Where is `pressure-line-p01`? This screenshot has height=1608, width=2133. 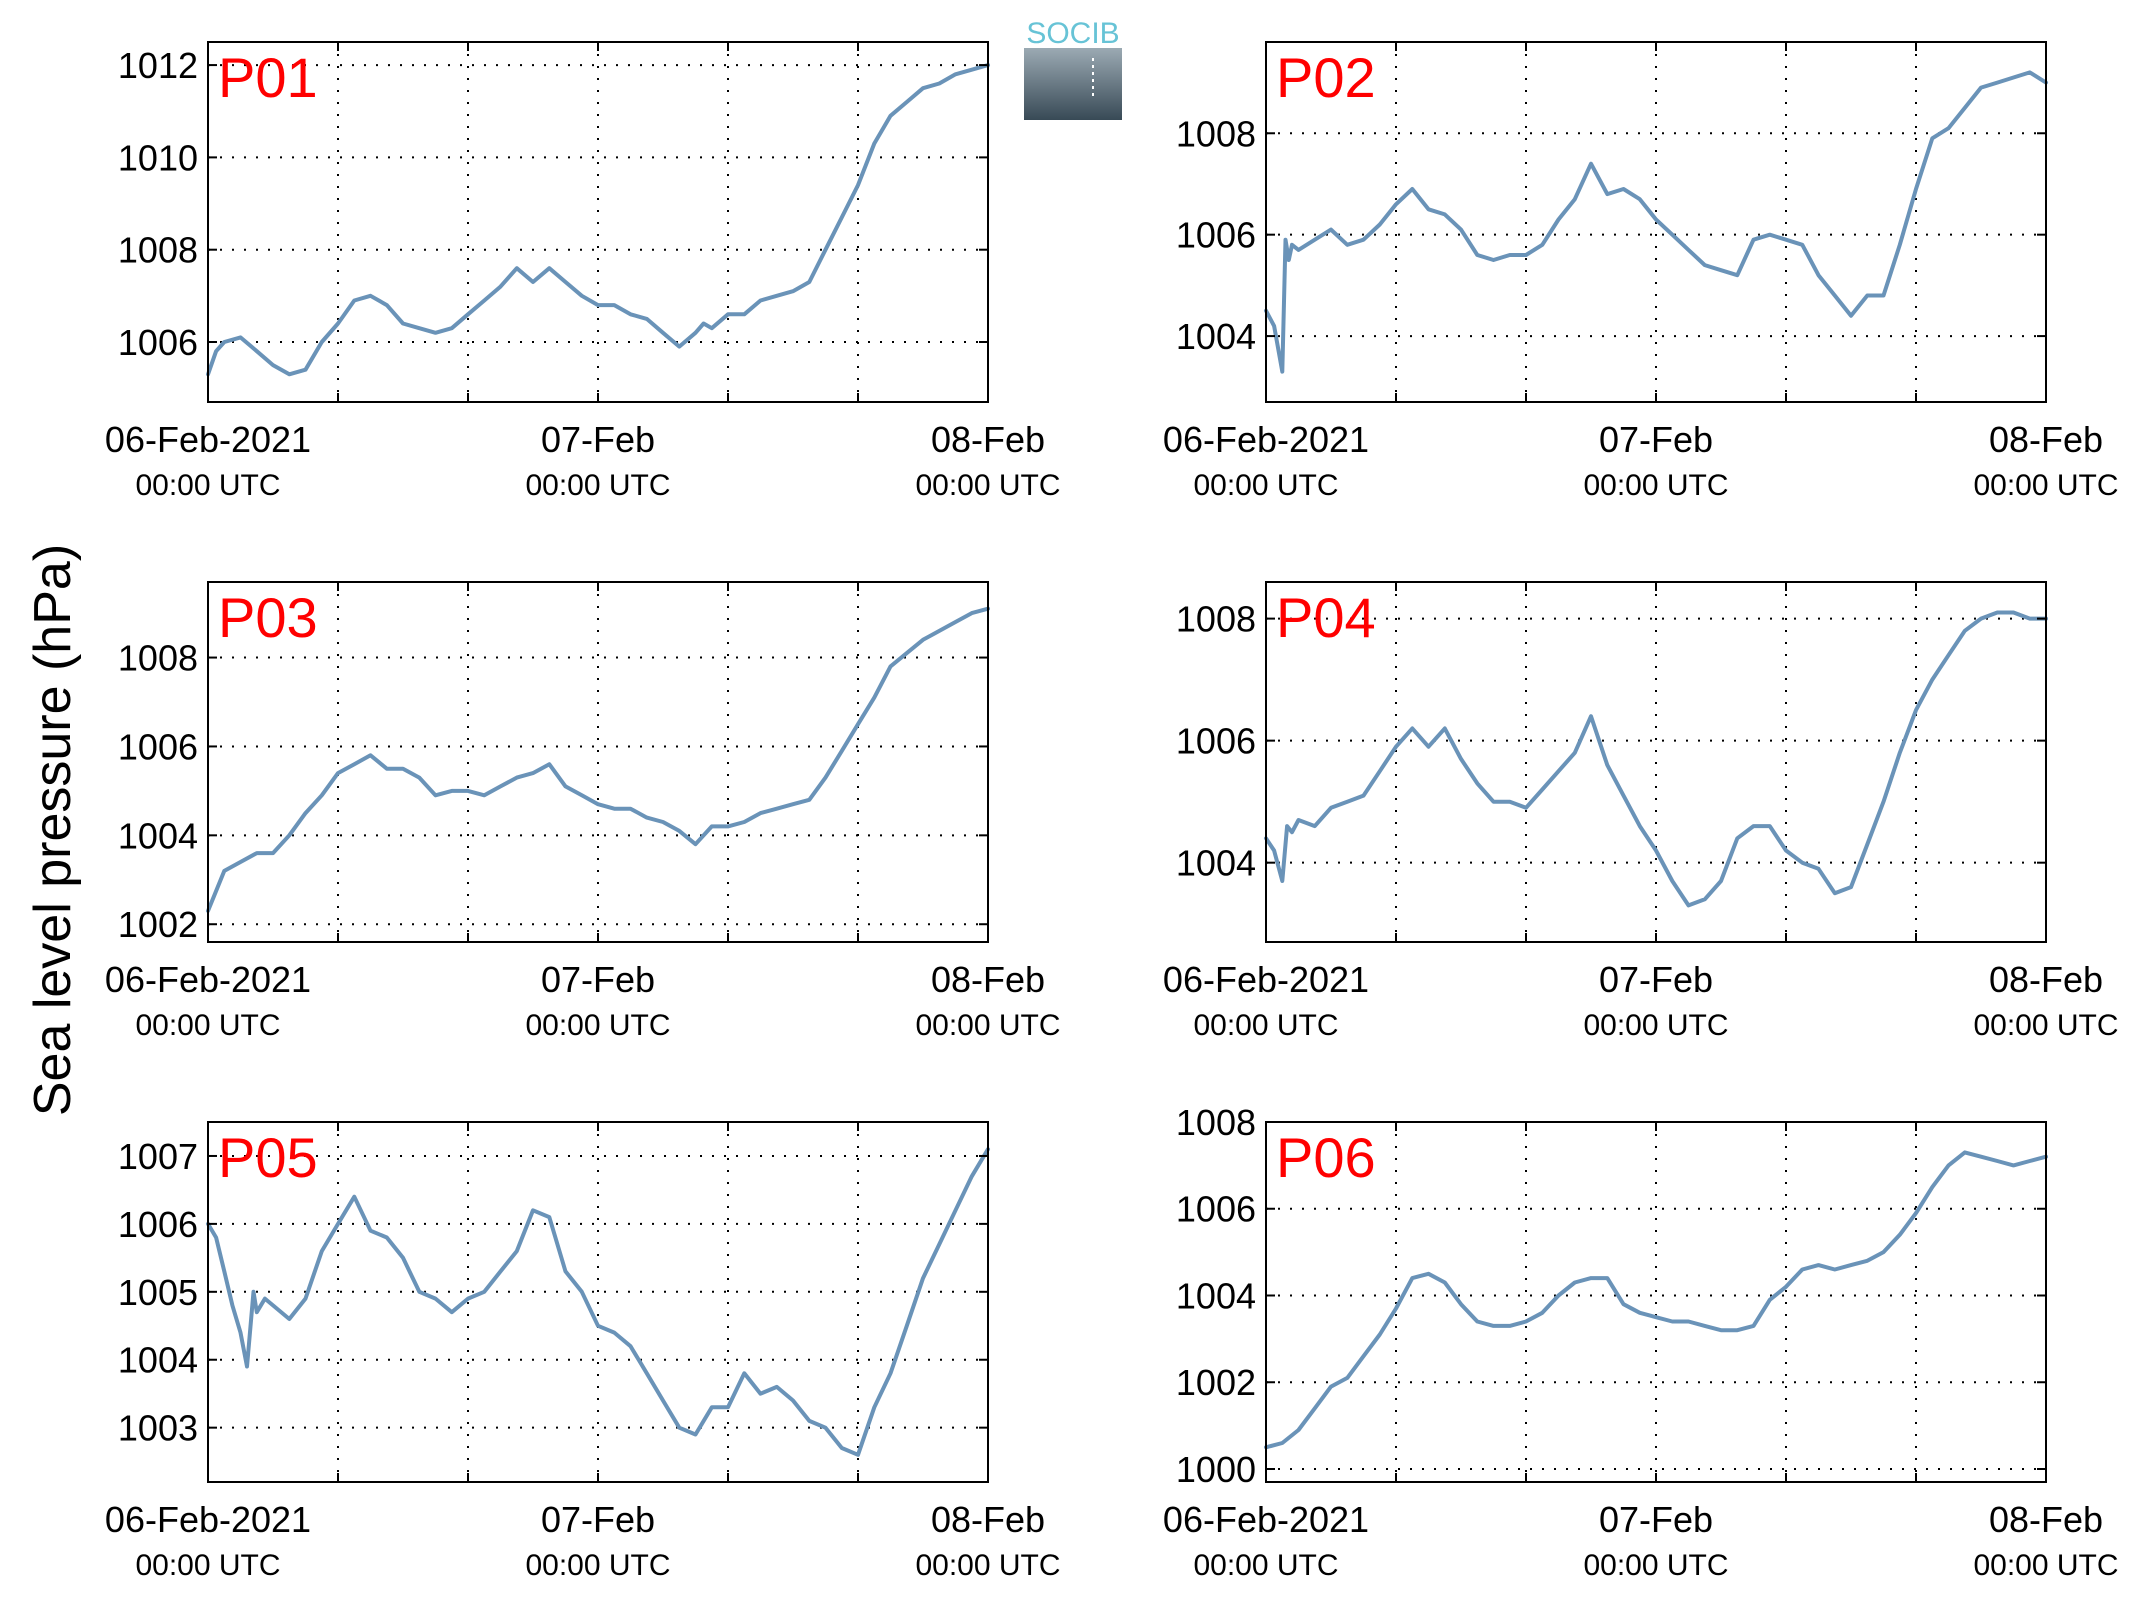 pressure-line-p01 is located at coordinates (598, 220).